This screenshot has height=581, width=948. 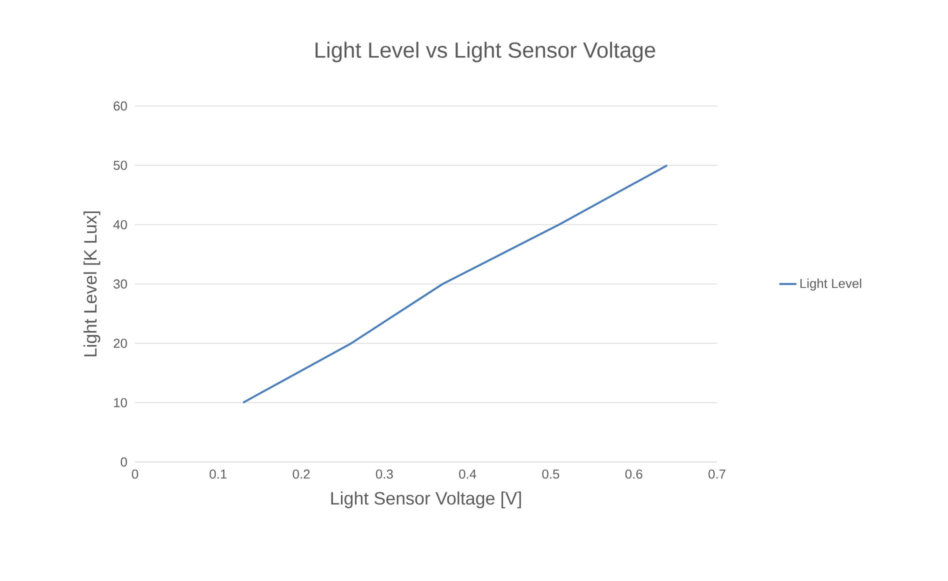 I want to click on y-tick-label: 0, so click(x=123, y=462).